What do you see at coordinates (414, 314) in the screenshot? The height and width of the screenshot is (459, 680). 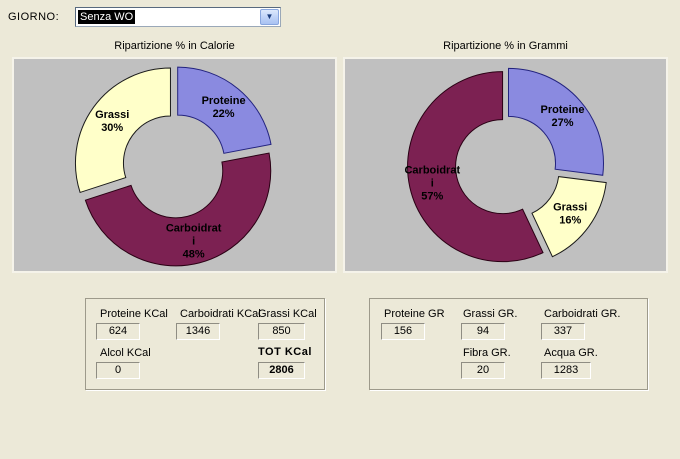 I see `field-label: Proteine GR` at bounding box center [414, 314].